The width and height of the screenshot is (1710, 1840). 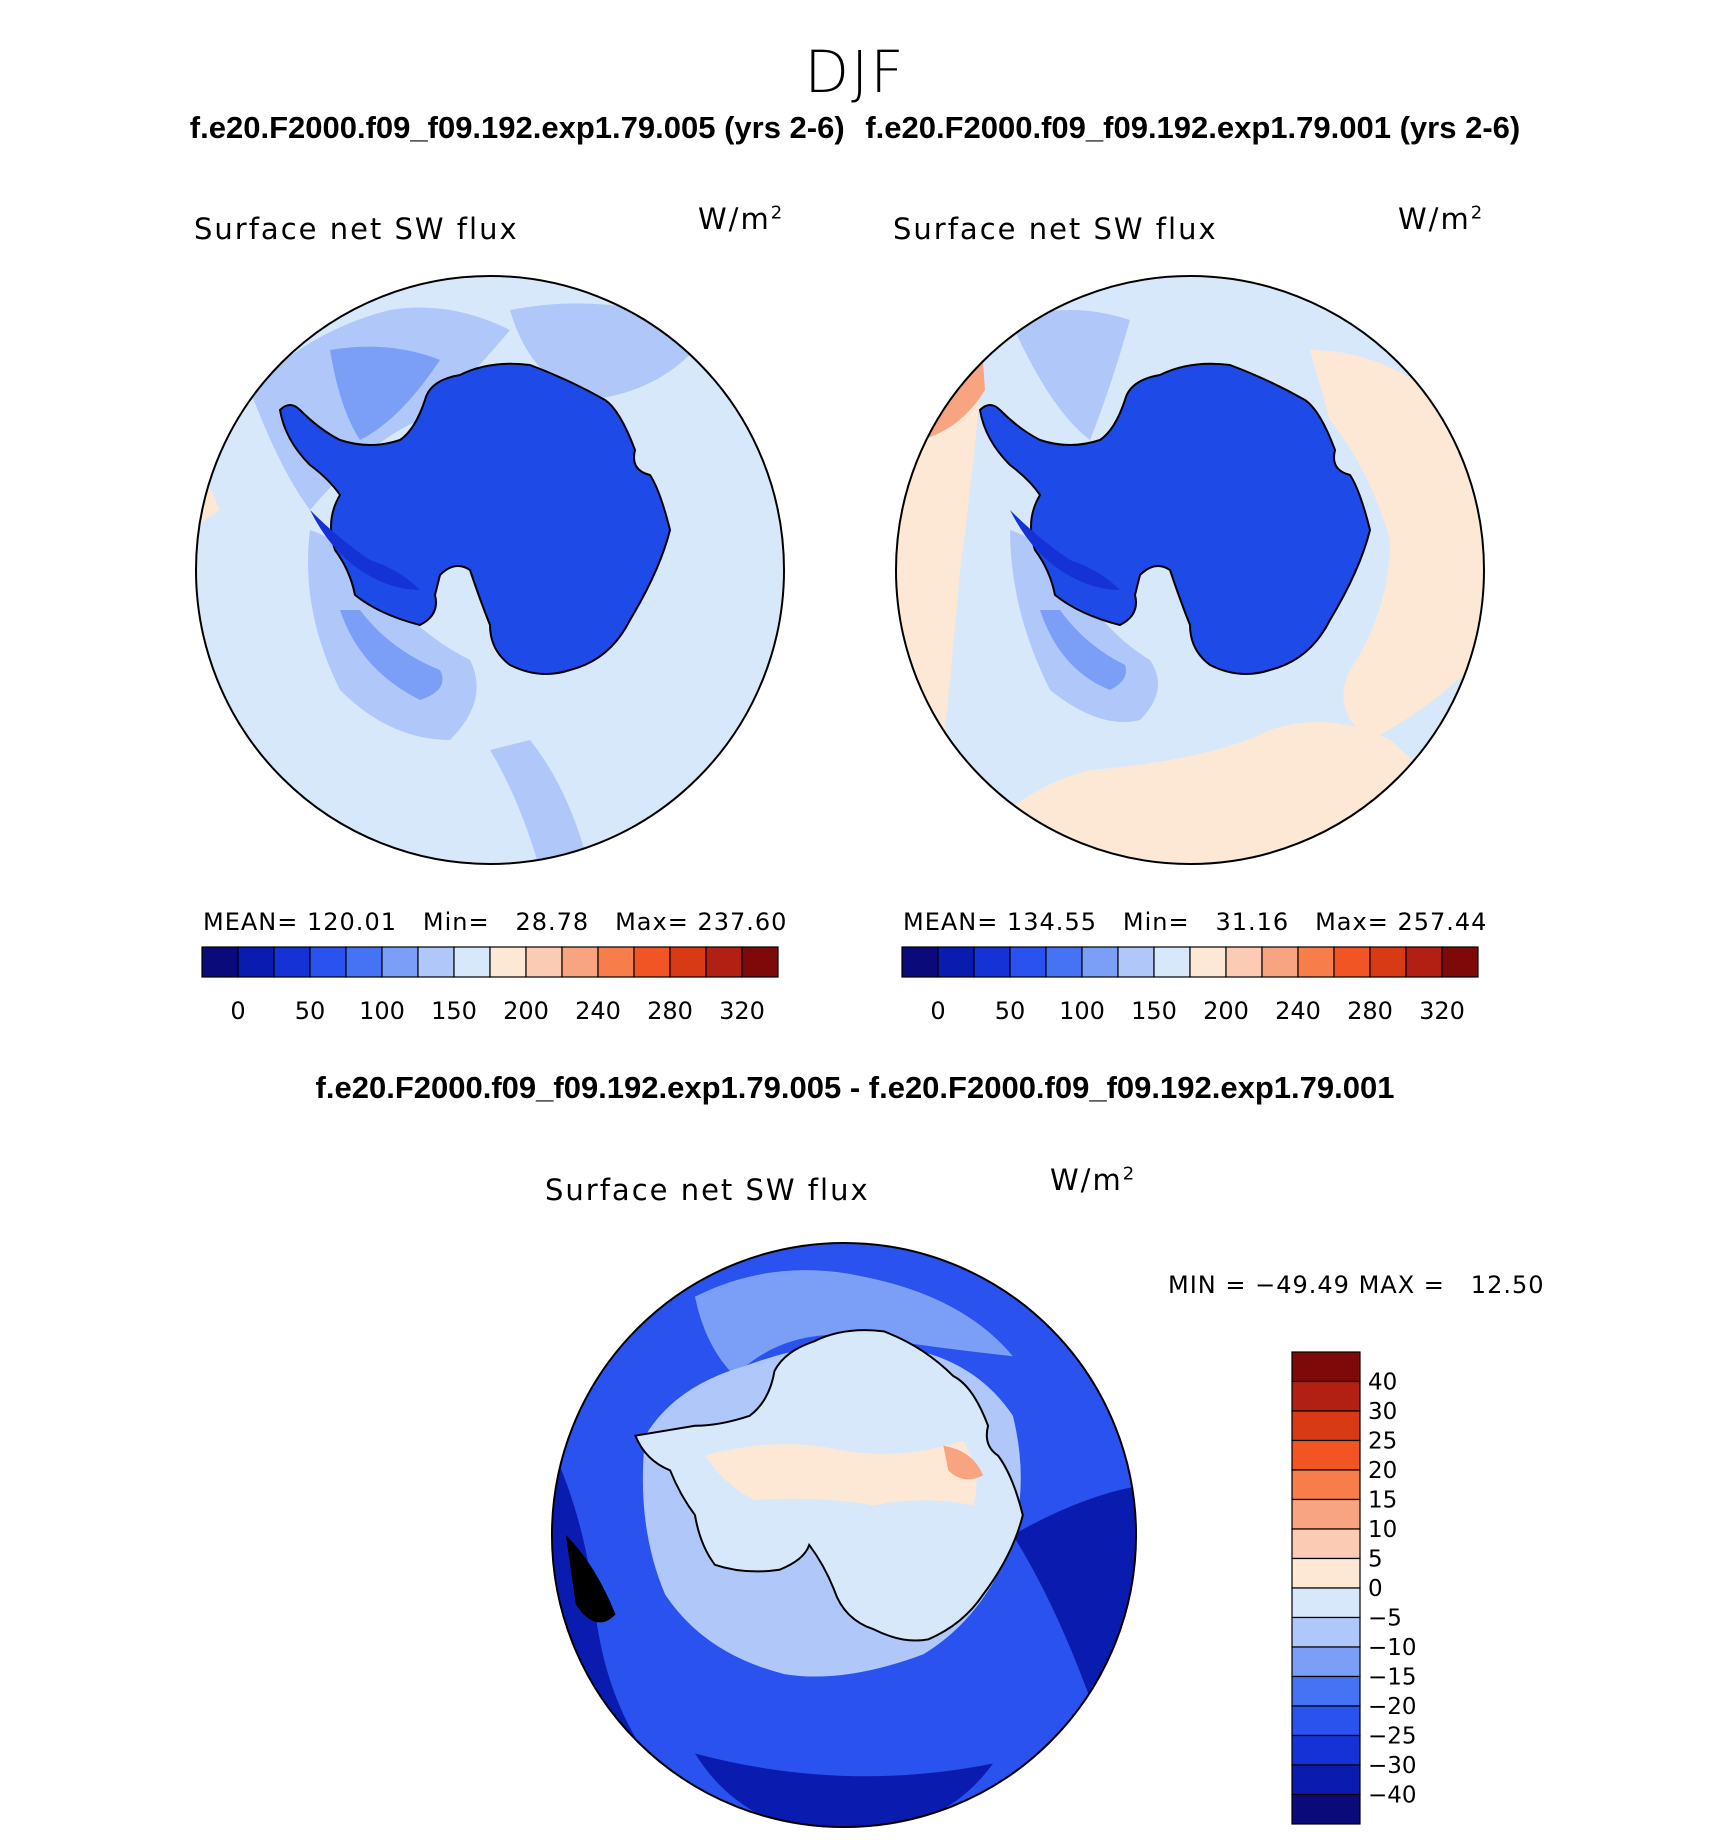 I want to click on diff-colorbar-tick-label: −15, so click(x=1392, y=1678).